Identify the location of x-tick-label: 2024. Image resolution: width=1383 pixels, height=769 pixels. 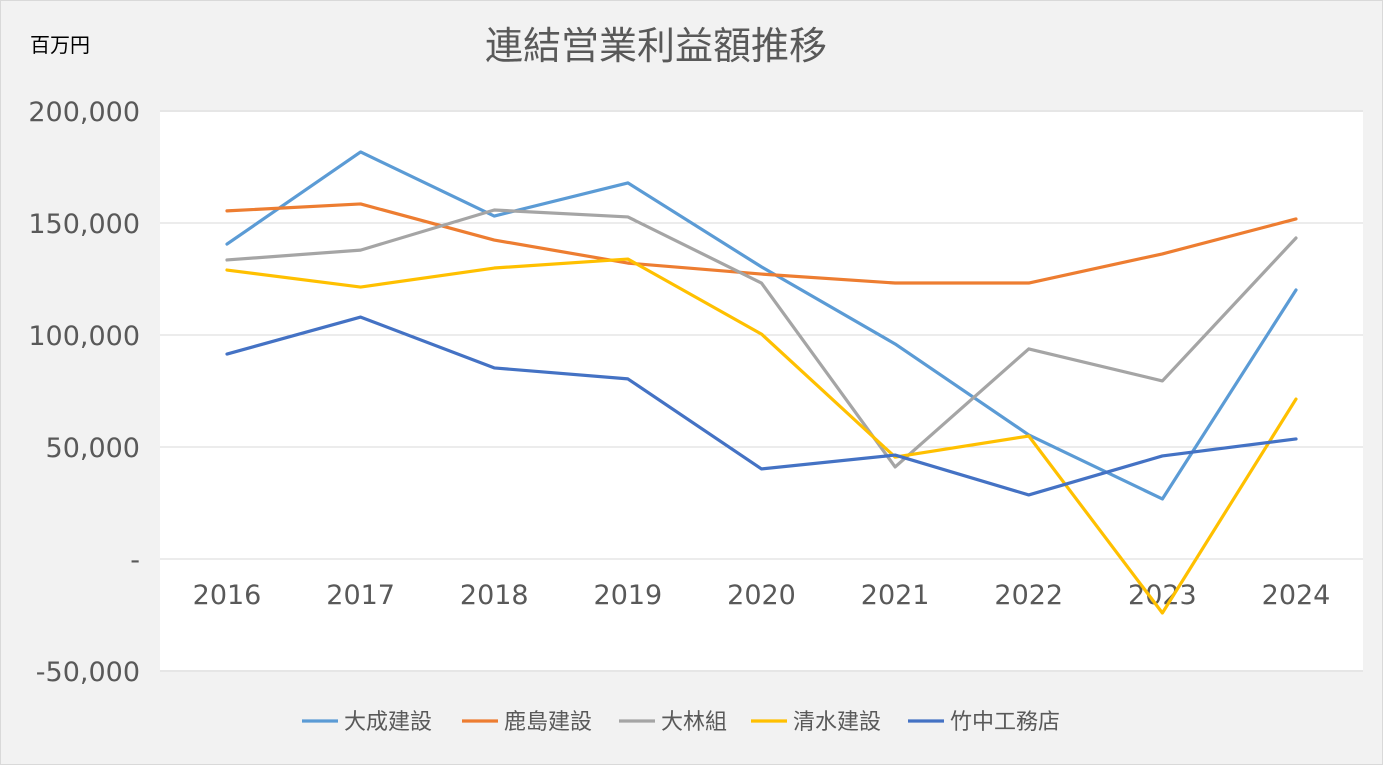
(1296, 595).